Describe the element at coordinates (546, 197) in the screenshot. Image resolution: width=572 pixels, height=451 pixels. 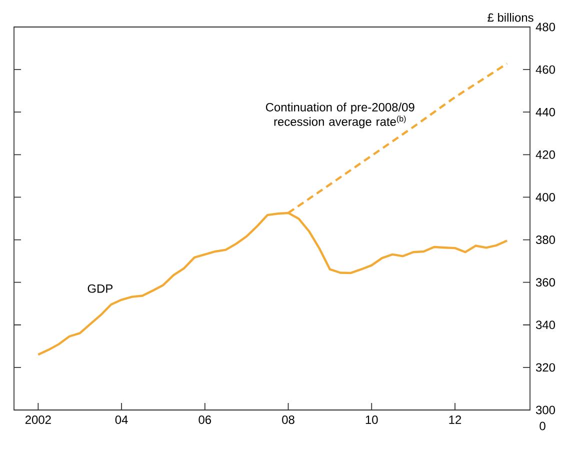
I see `y-tick-label: 400` at that location.